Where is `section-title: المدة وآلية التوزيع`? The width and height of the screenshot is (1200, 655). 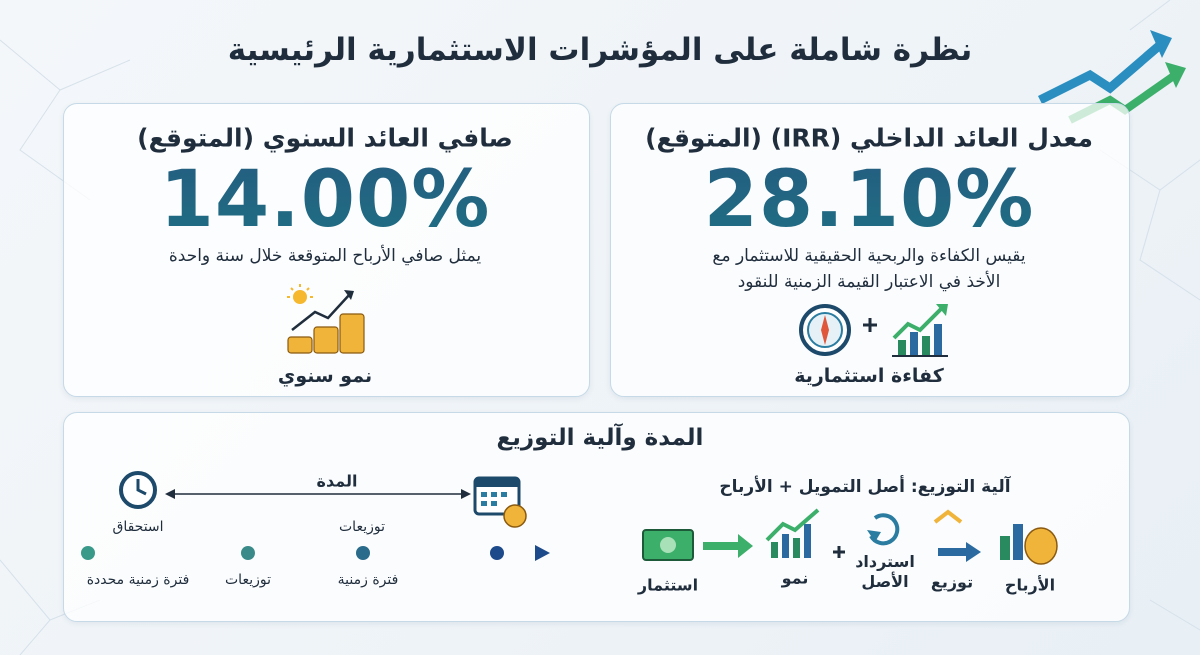
section-title: المدة وآلية التوزيع is located at coordinates (600, 438).